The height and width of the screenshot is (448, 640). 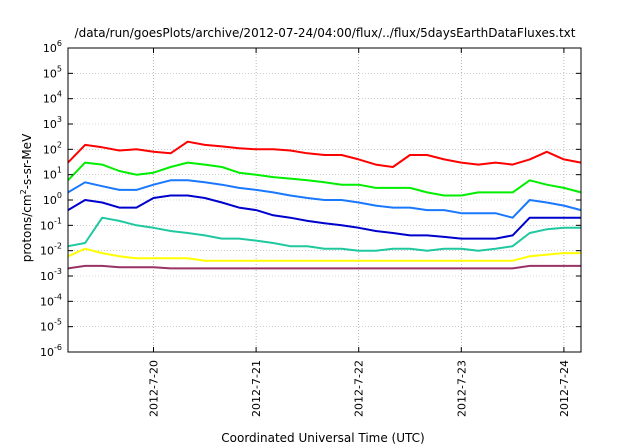 I want to click on y-tick-label: 10⁶, so click(x=52, y=47).